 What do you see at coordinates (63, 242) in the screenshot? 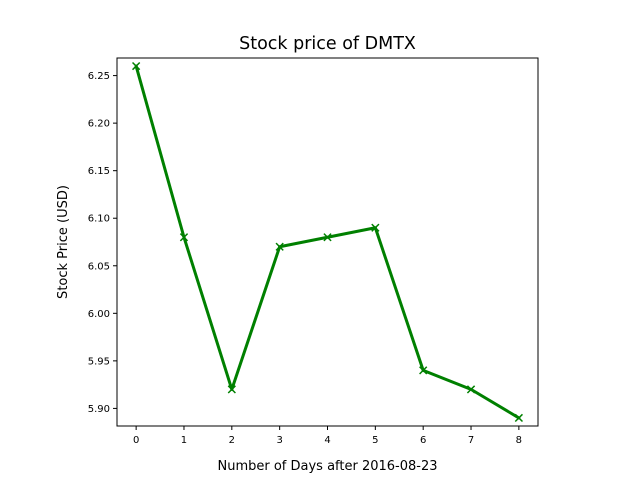
I see `y-axis-label: Stock Price (USD)` at bounding box center [63, 242].